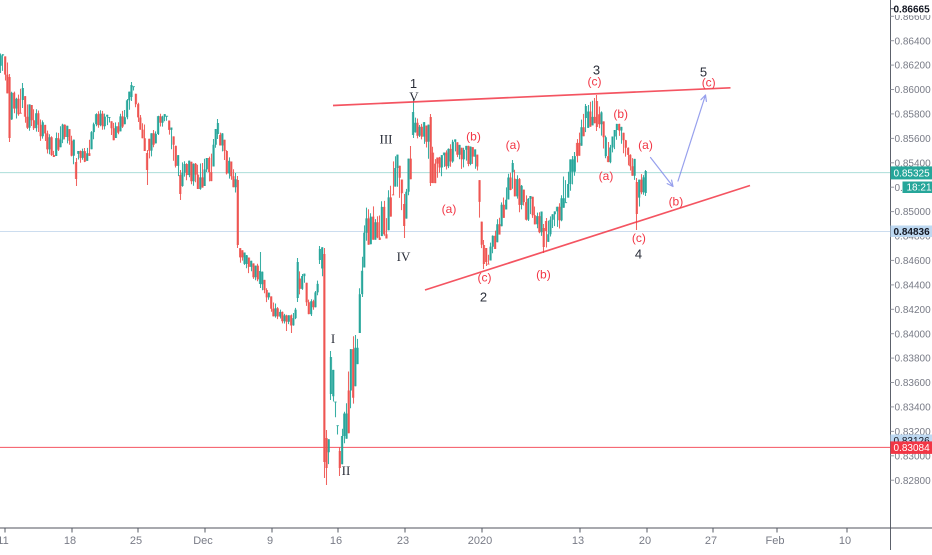  What do you see at coordinates (270, 541) in the screenshot?
I see `svg-text: 9` at bounding box center [270, 541].